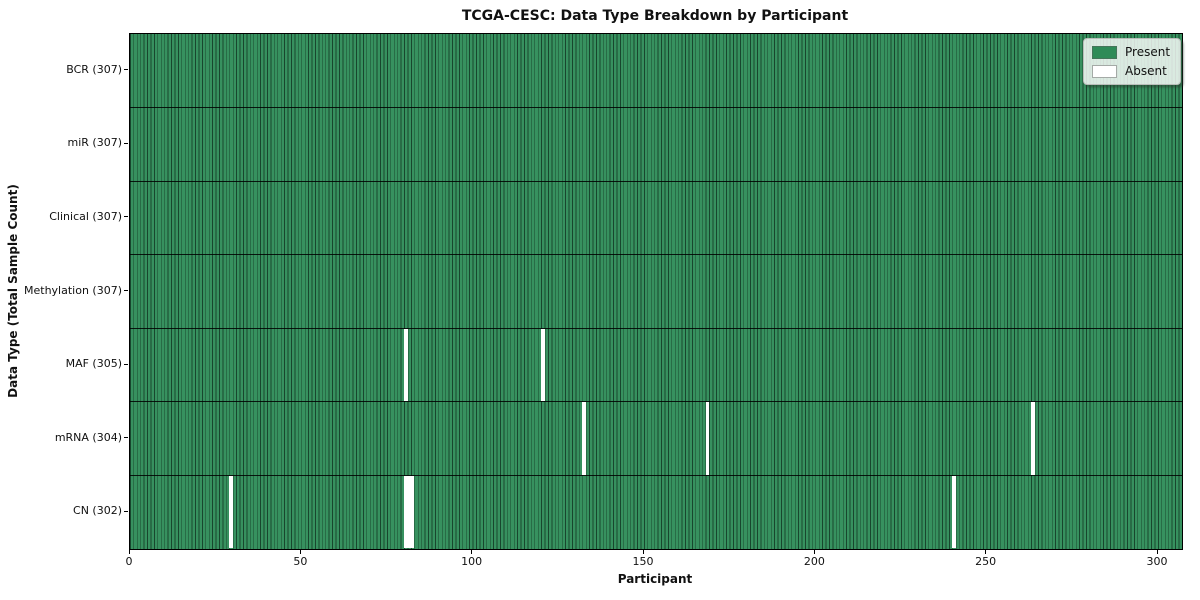 The width and height of the screenshot is (1200, 600). I want to click on row-Methylation, so click(656, 291).